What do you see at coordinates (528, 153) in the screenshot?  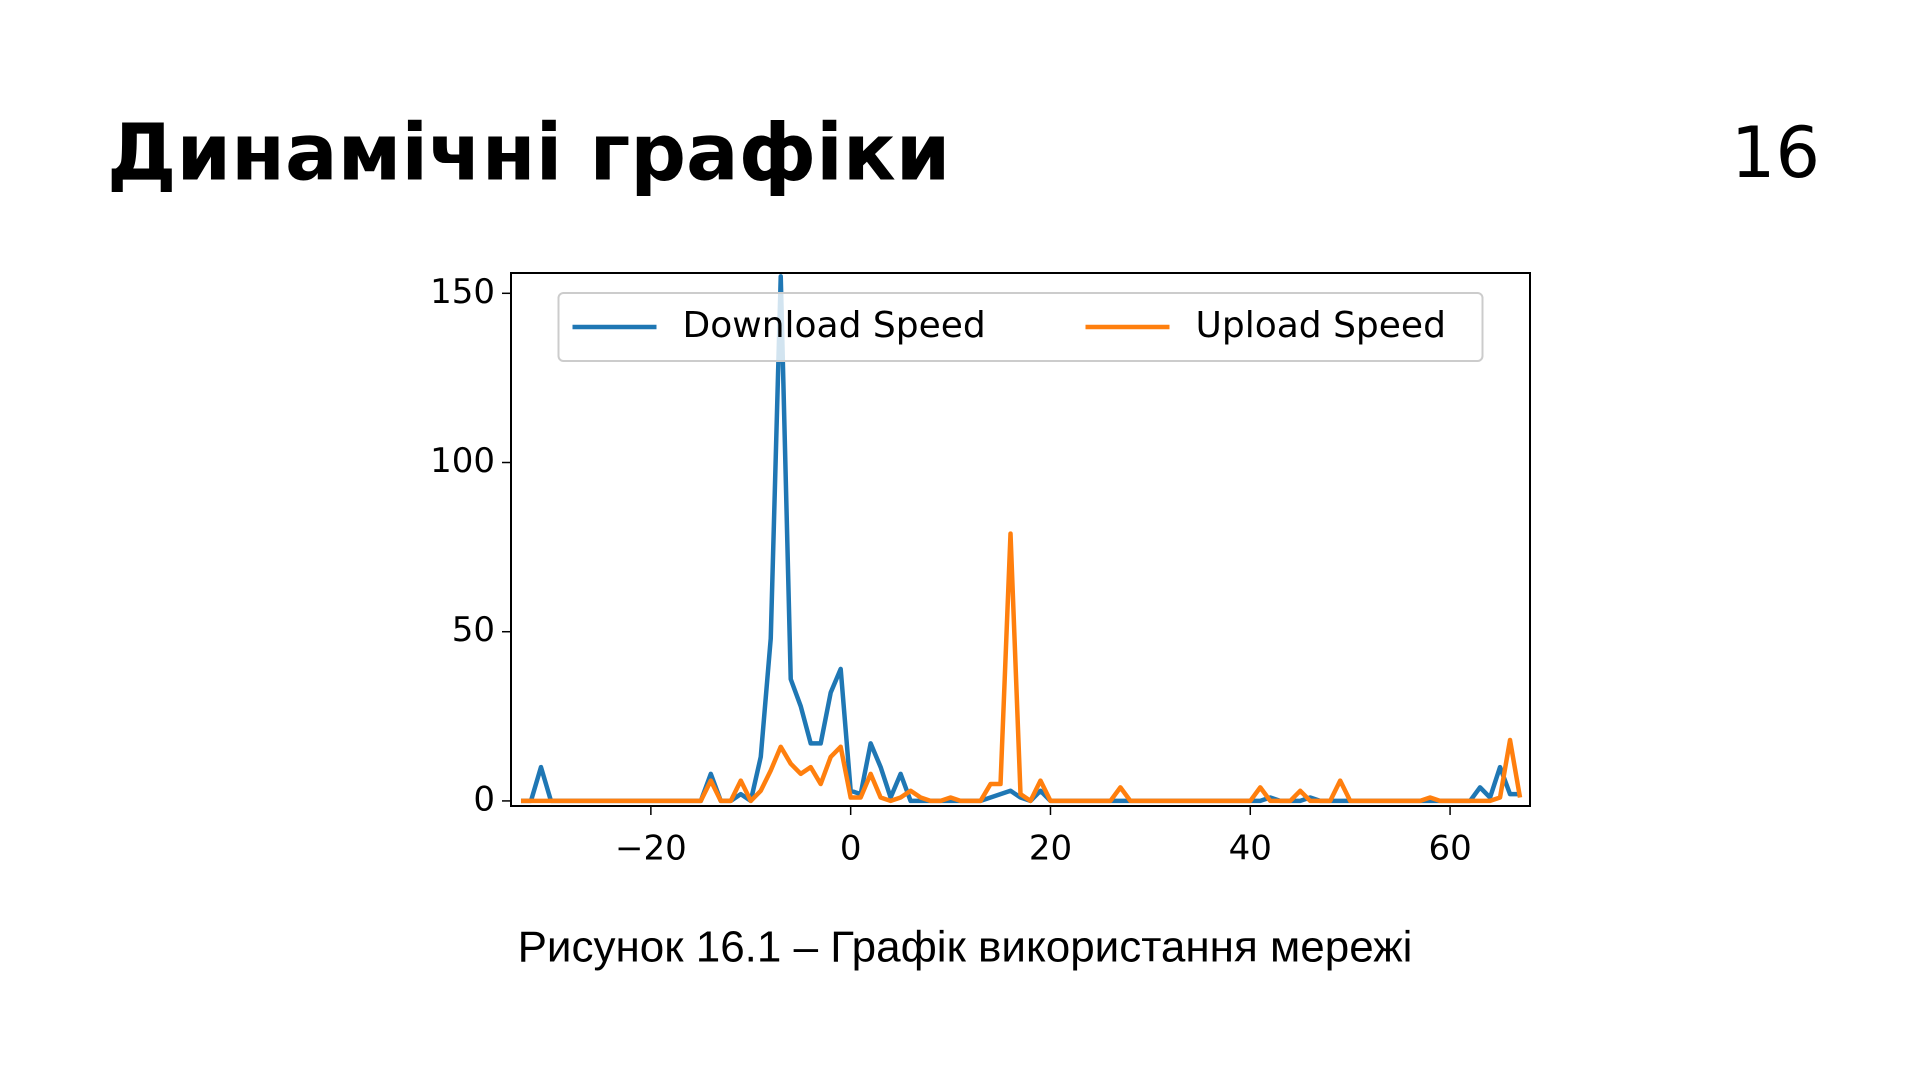 I see `slide-title: Динамічні графіки` at bounding box center [528, 153].